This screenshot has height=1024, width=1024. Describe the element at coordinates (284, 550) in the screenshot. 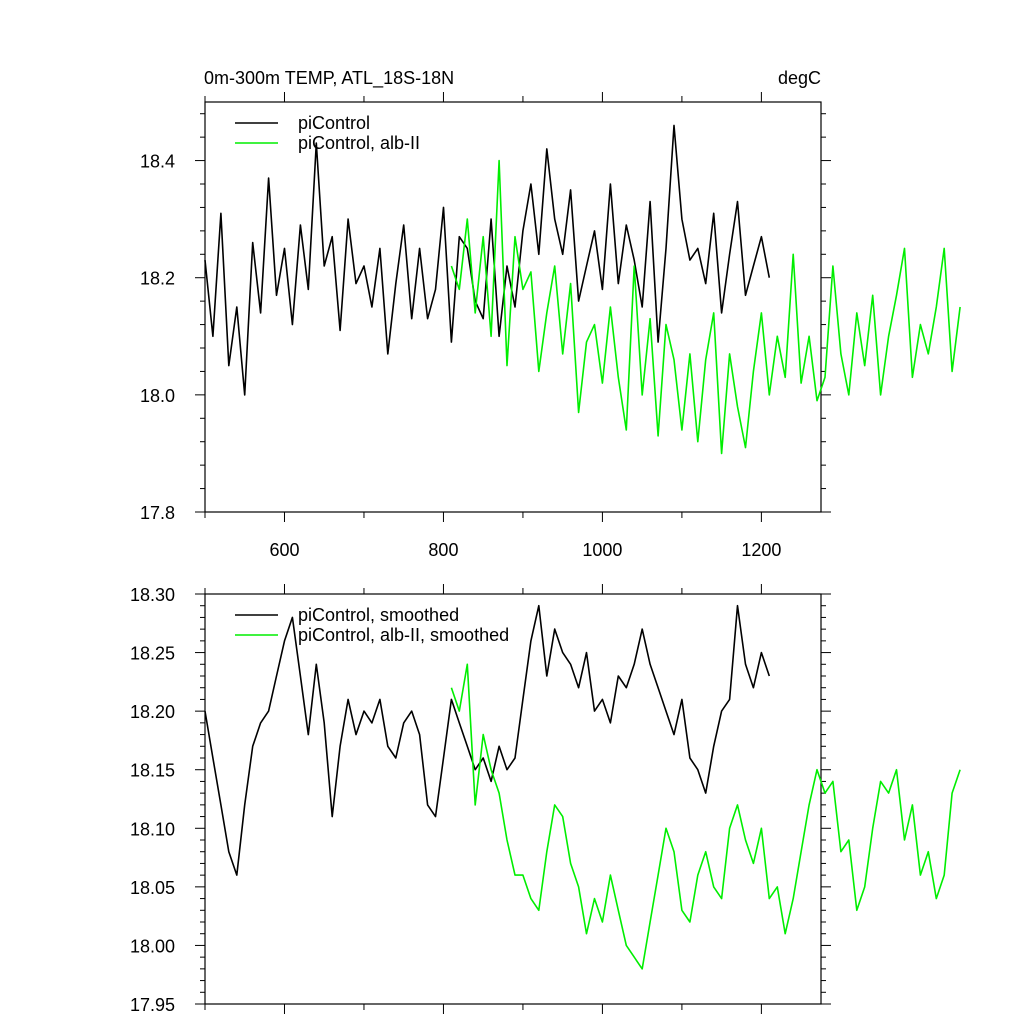

I see `x-tick-label: 600` at that location.